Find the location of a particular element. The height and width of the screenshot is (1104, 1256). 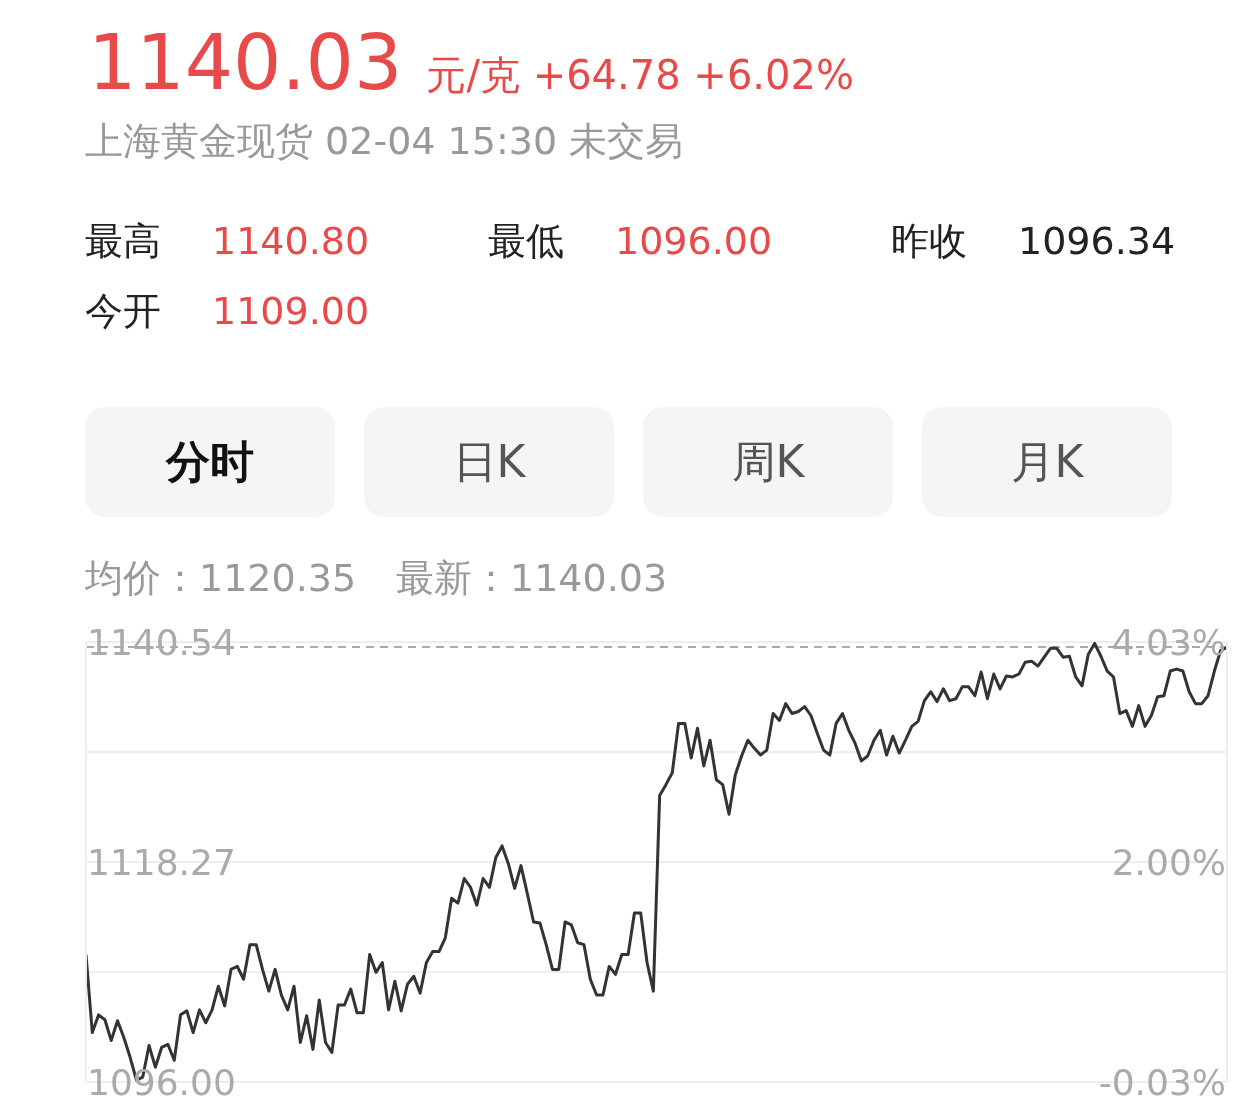

tab-button: 月K is located at coordinates (1047, 462).